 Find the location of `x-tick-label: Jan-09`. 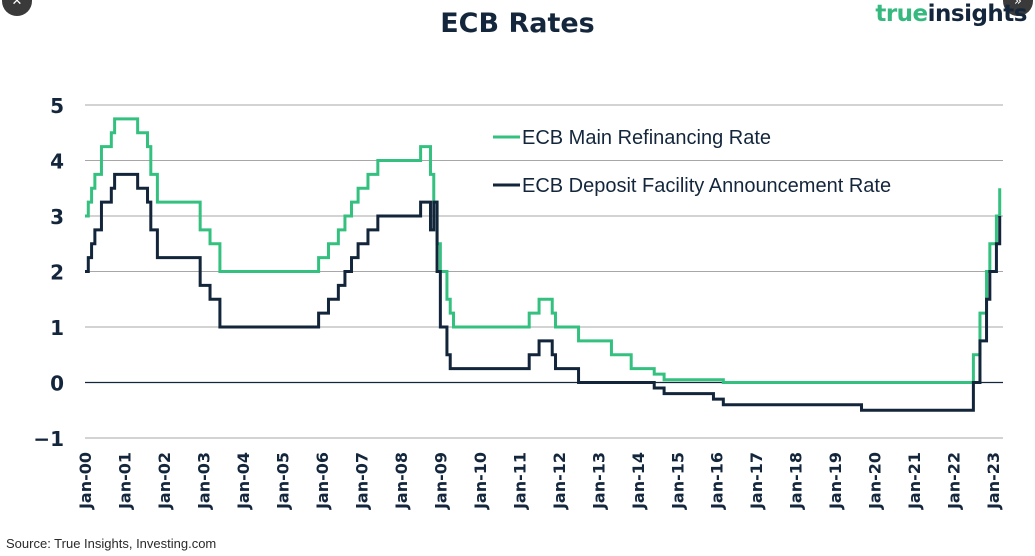

x-tick-label: Jan-09 is located at coordinates (440, 481).